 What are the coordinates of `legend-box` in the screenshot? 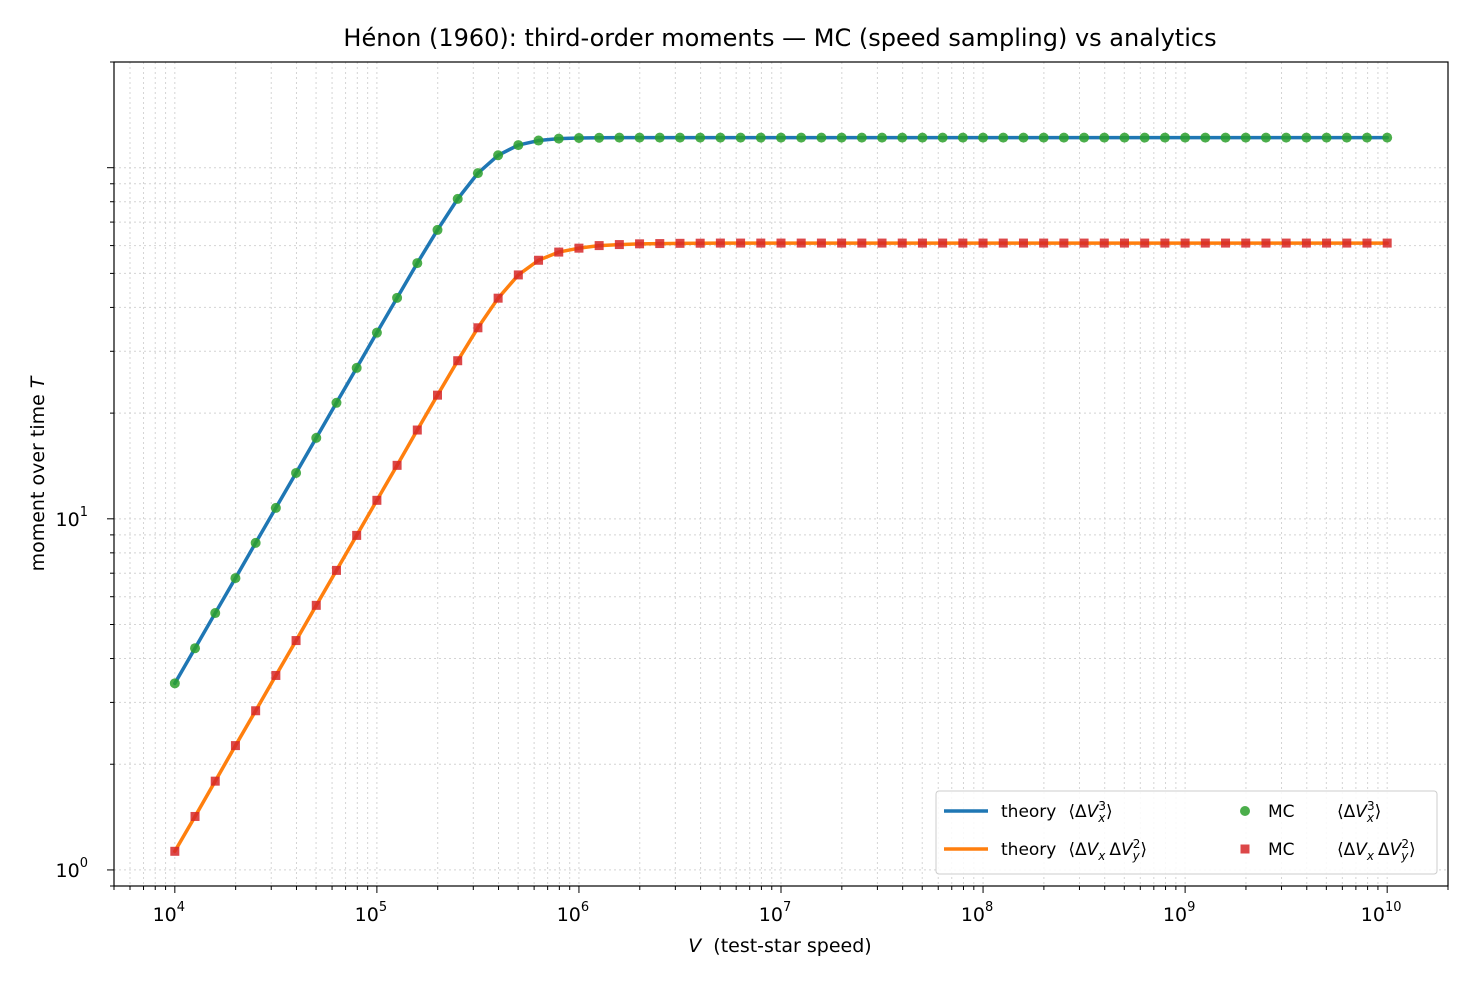 It's located at (1186, 832).